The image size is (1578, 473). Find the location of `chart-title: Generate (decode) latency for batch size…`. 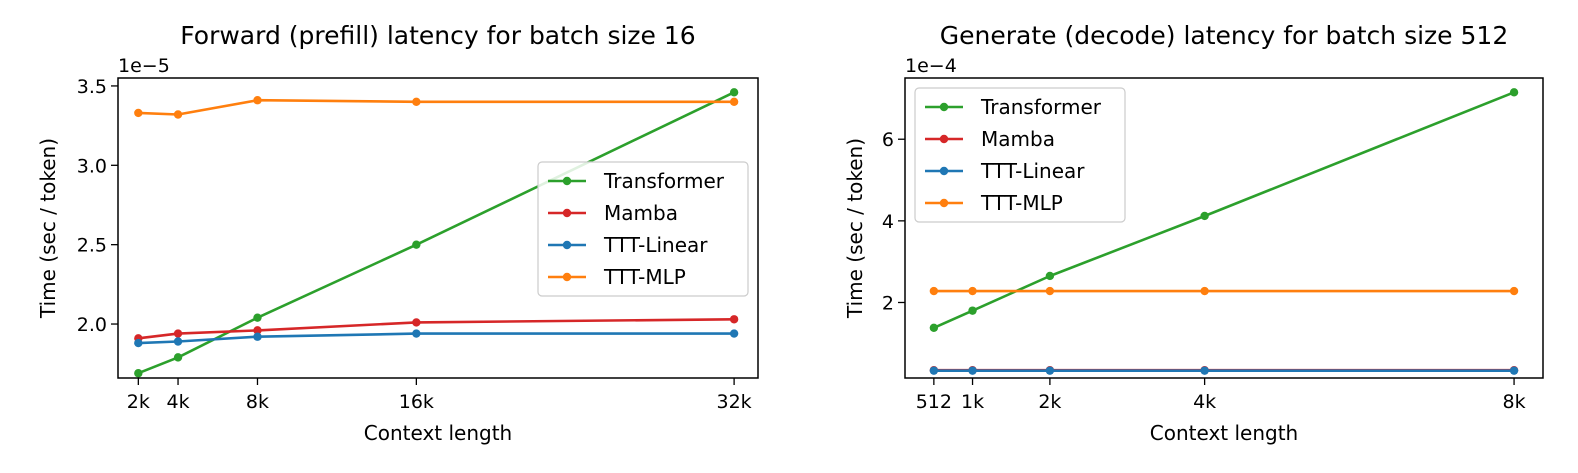

chart-title: Generate (decode) latency for batch size… is located at coordinates (1224, 35).